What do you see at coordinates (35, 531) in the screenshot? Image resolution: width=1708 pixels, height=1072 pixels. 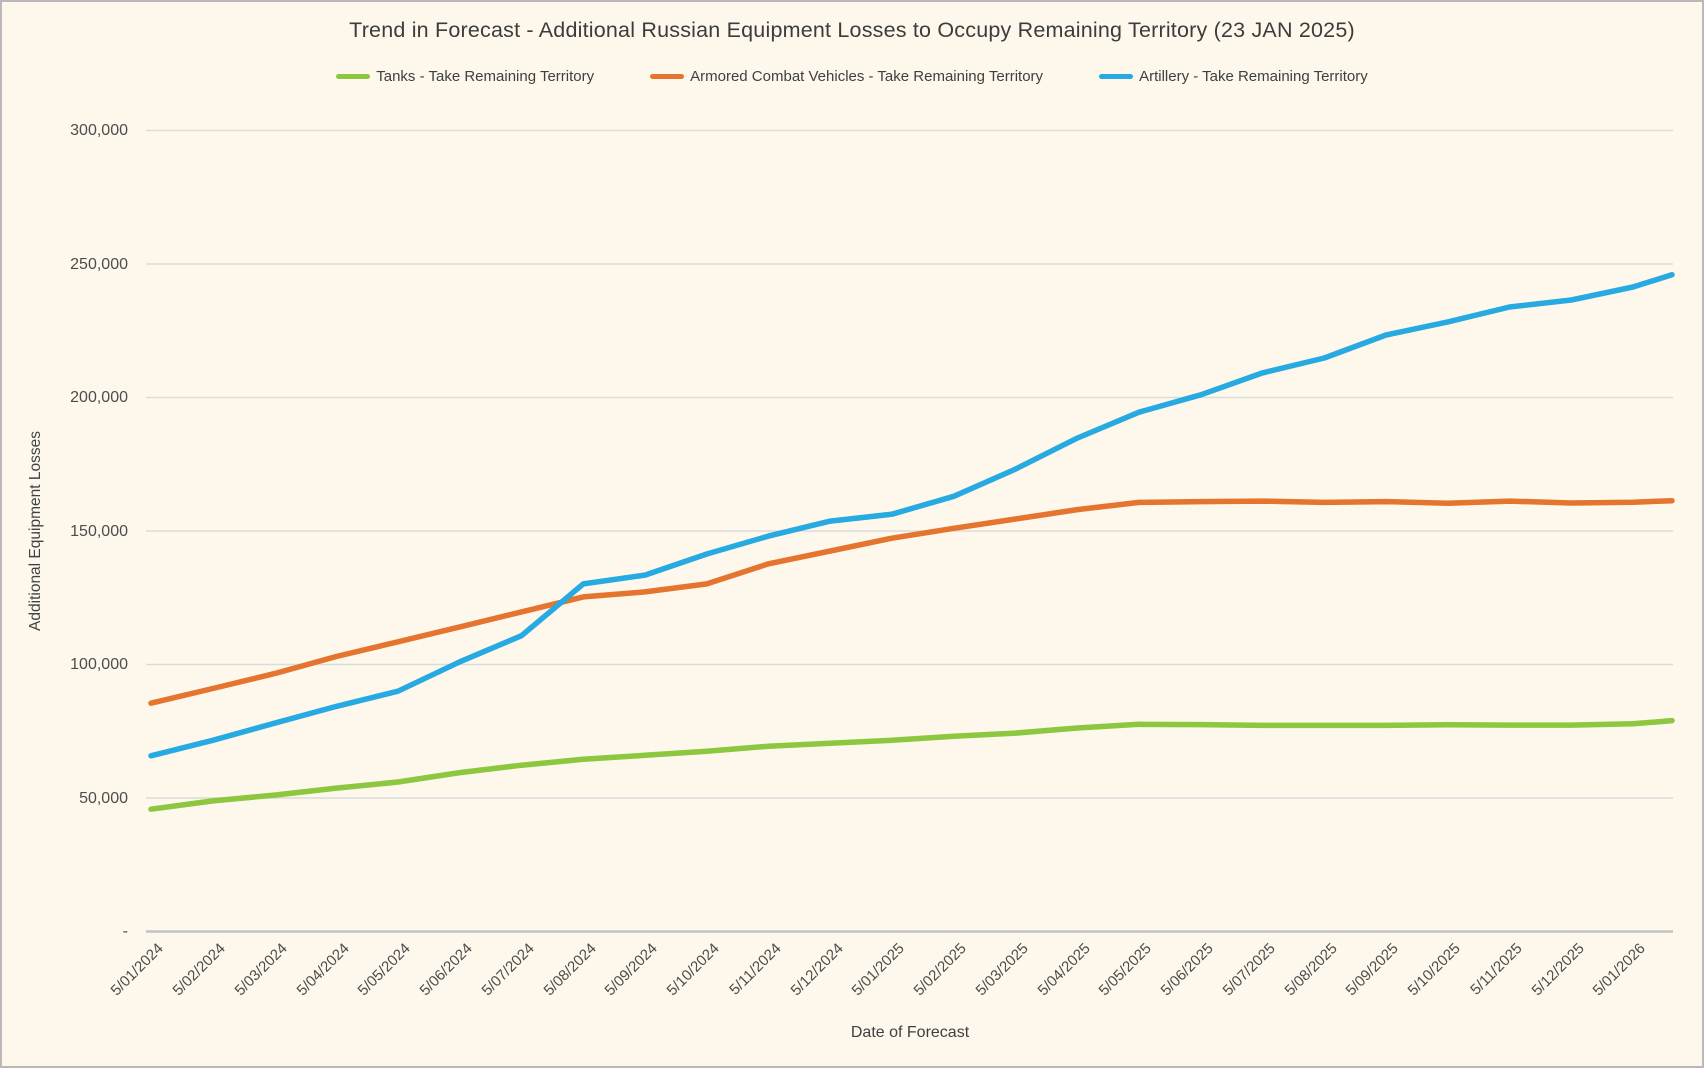 I see `y-axis-title: Additional Equipment Losses` at bounding box center [35, 531].